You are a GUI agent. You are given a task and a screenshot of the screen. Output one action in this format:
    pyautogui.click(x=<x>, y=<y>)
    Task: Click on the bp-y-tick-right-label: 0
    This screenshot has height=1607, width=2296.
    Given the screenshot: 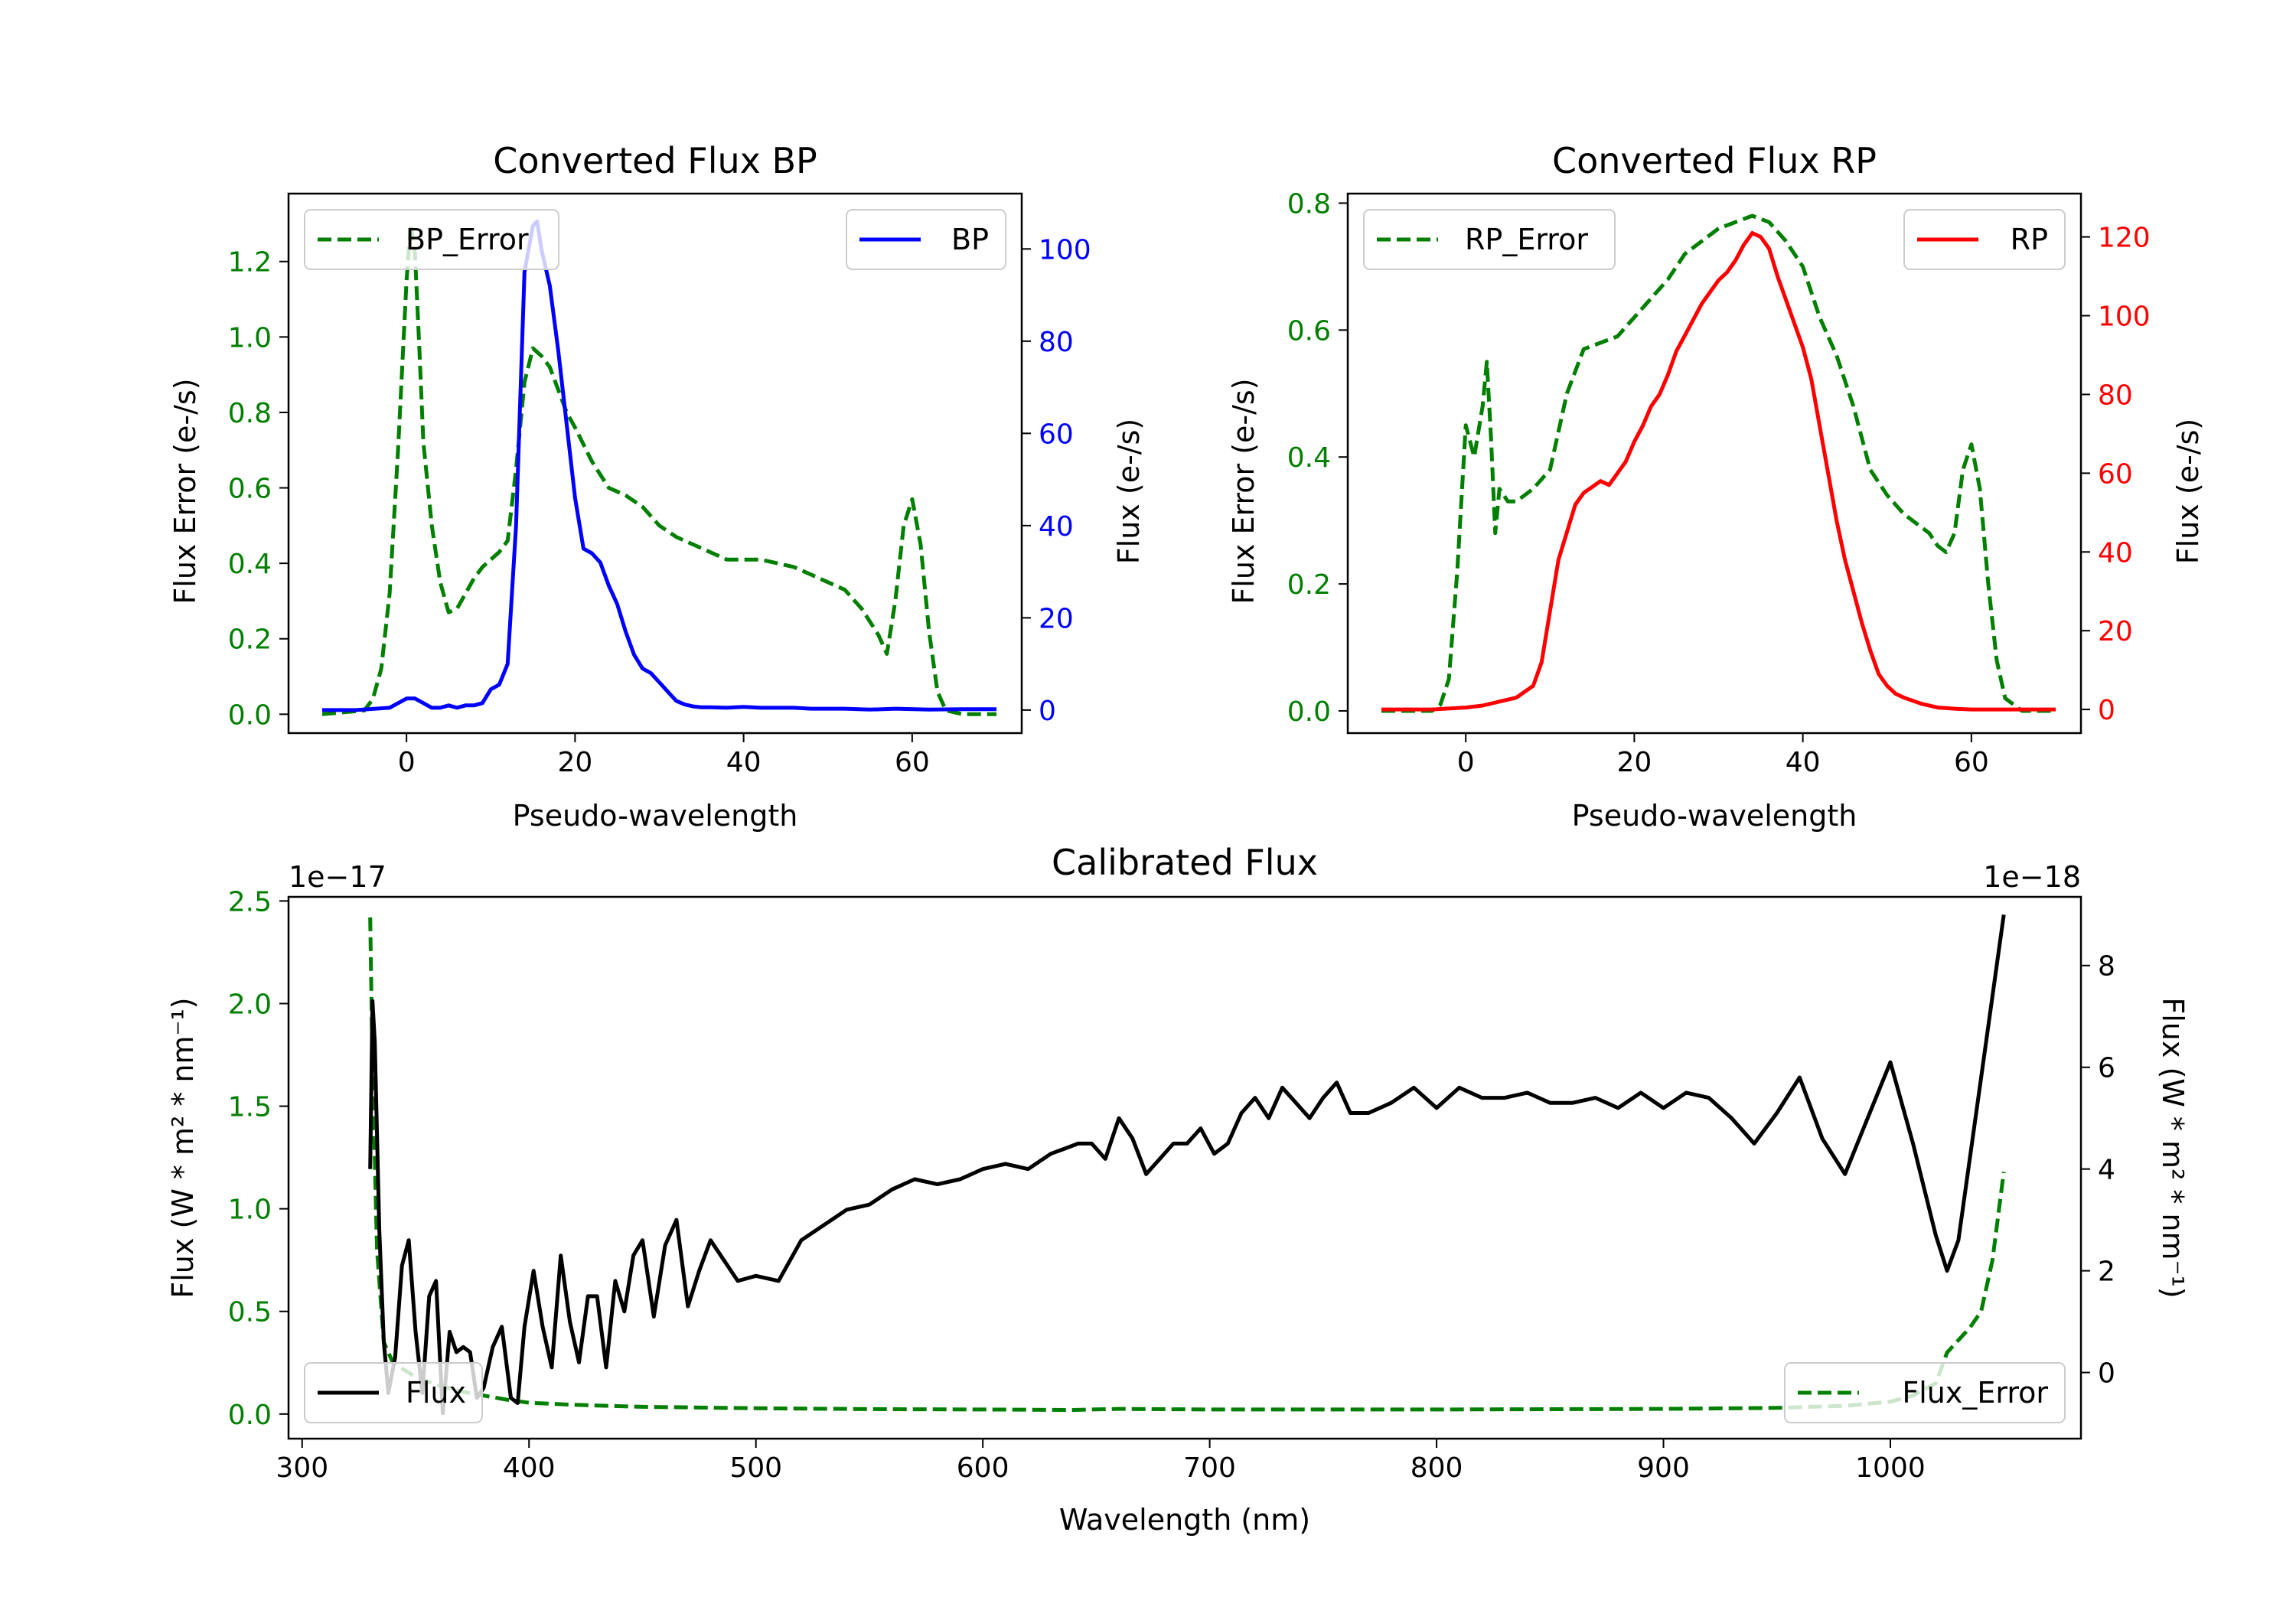 What is the action you would take?
    pyautogui.click(x=1047, y=711)
    